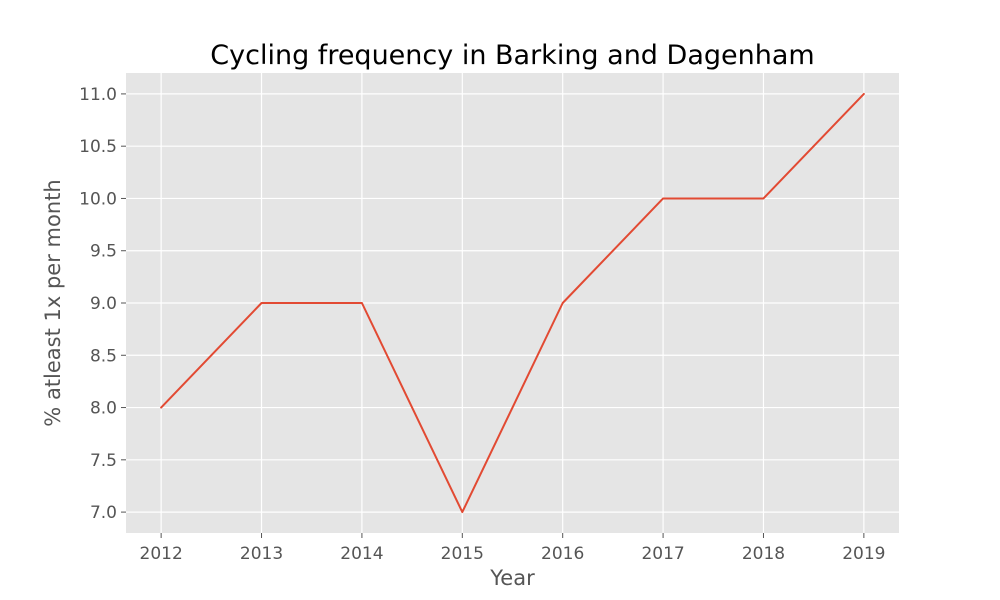 Image resolution: width=1000 pixels, height=600 pixels. I want to click on y-tick-label: 8.5, so click(103, 356).